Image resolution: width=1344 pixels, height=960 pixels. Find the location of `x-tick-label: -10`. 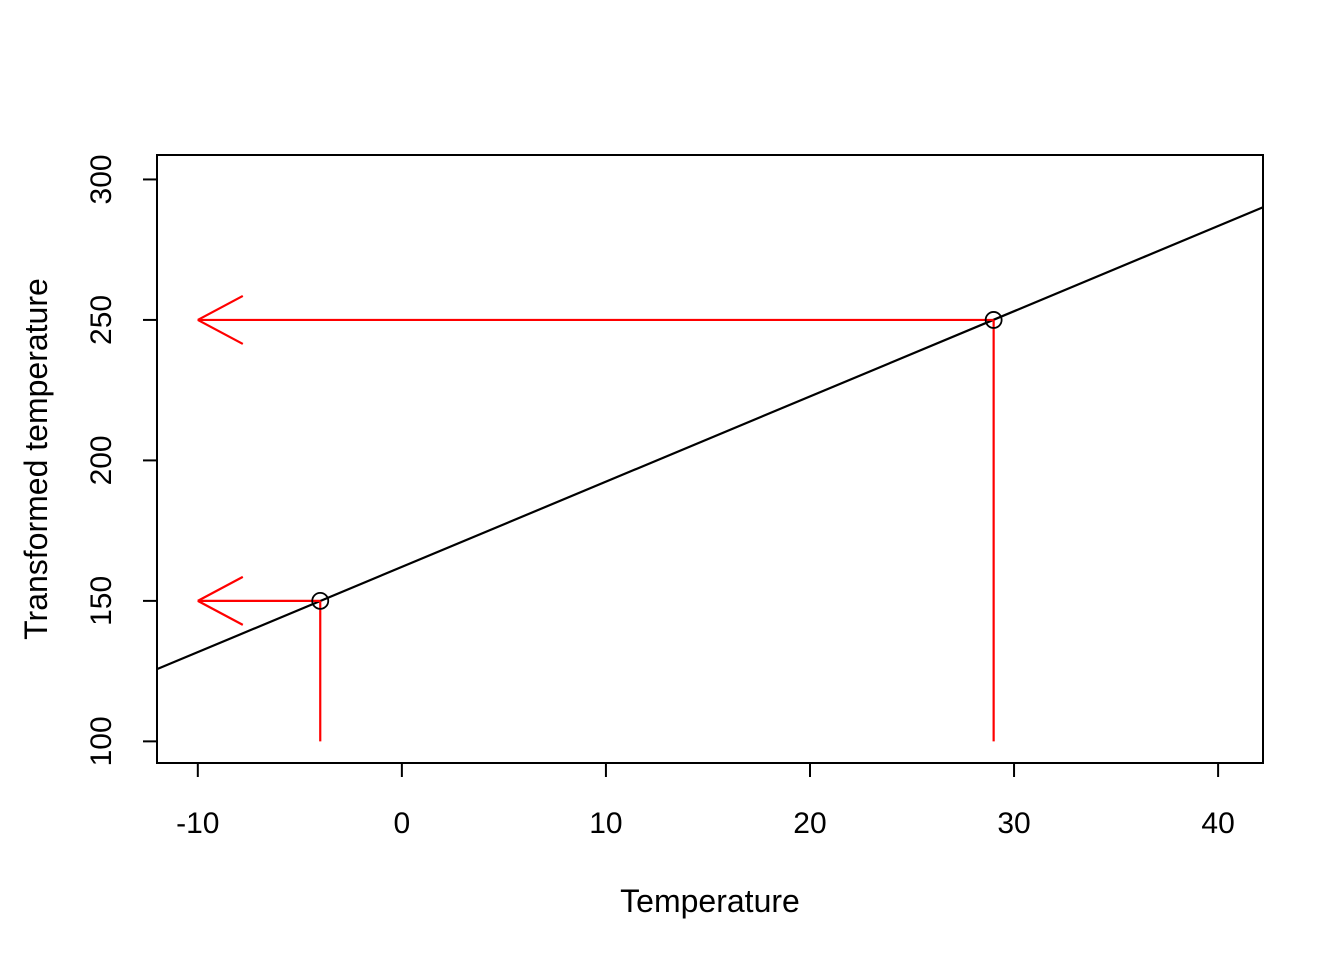

x-tick-label: -10 is located at coordinates (197, 823).